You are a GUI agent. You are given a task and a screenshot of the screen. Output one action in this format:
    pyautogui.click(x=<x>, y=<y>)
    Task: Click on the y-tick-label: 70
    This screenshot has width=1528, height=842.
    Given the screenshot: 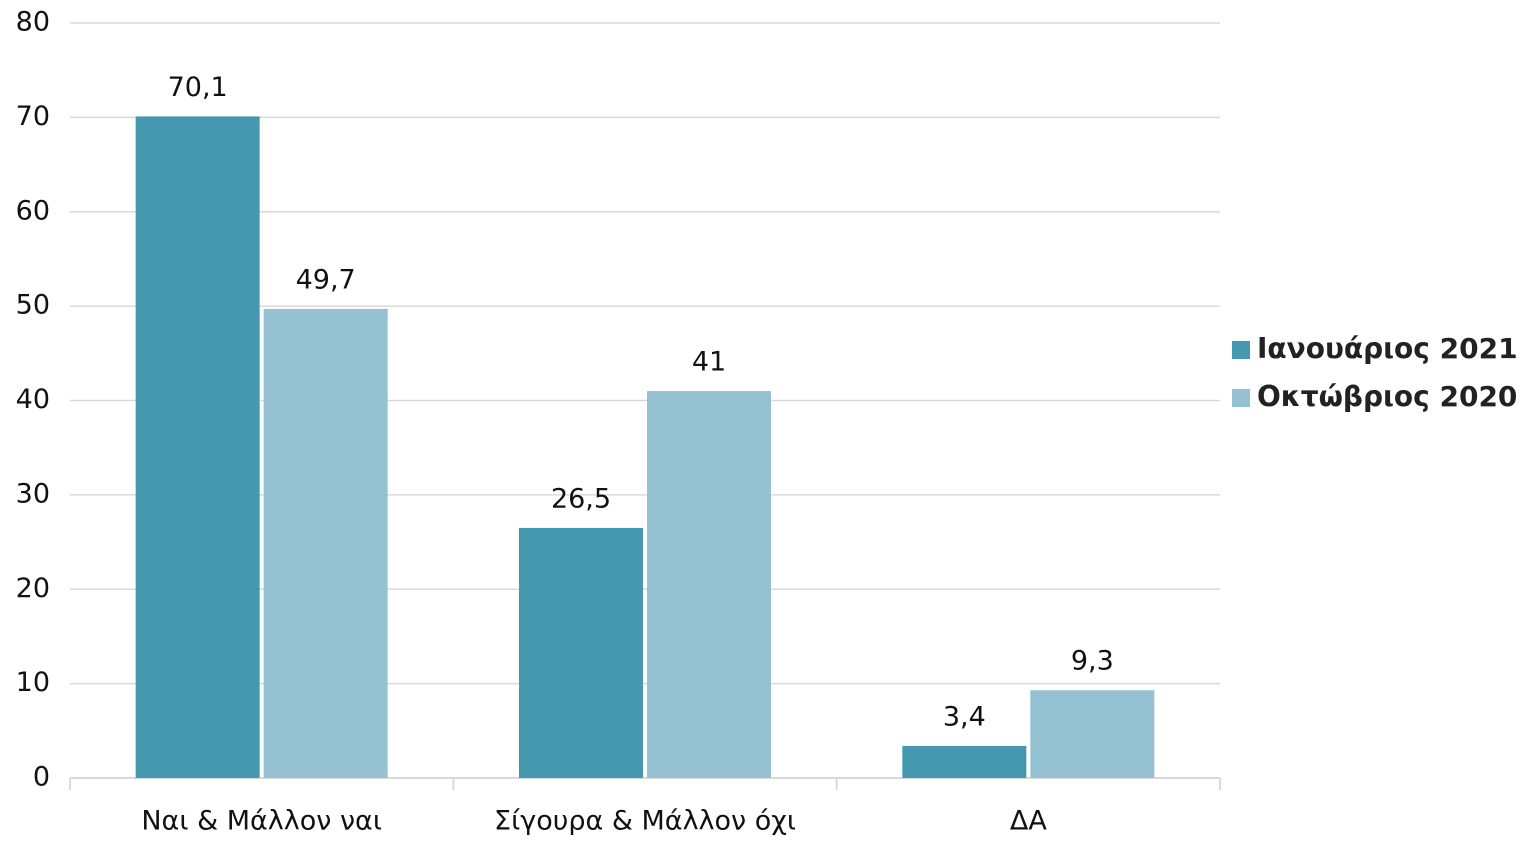 What is the action you would take?
    pyautogui.click(x=33, y=116)
    